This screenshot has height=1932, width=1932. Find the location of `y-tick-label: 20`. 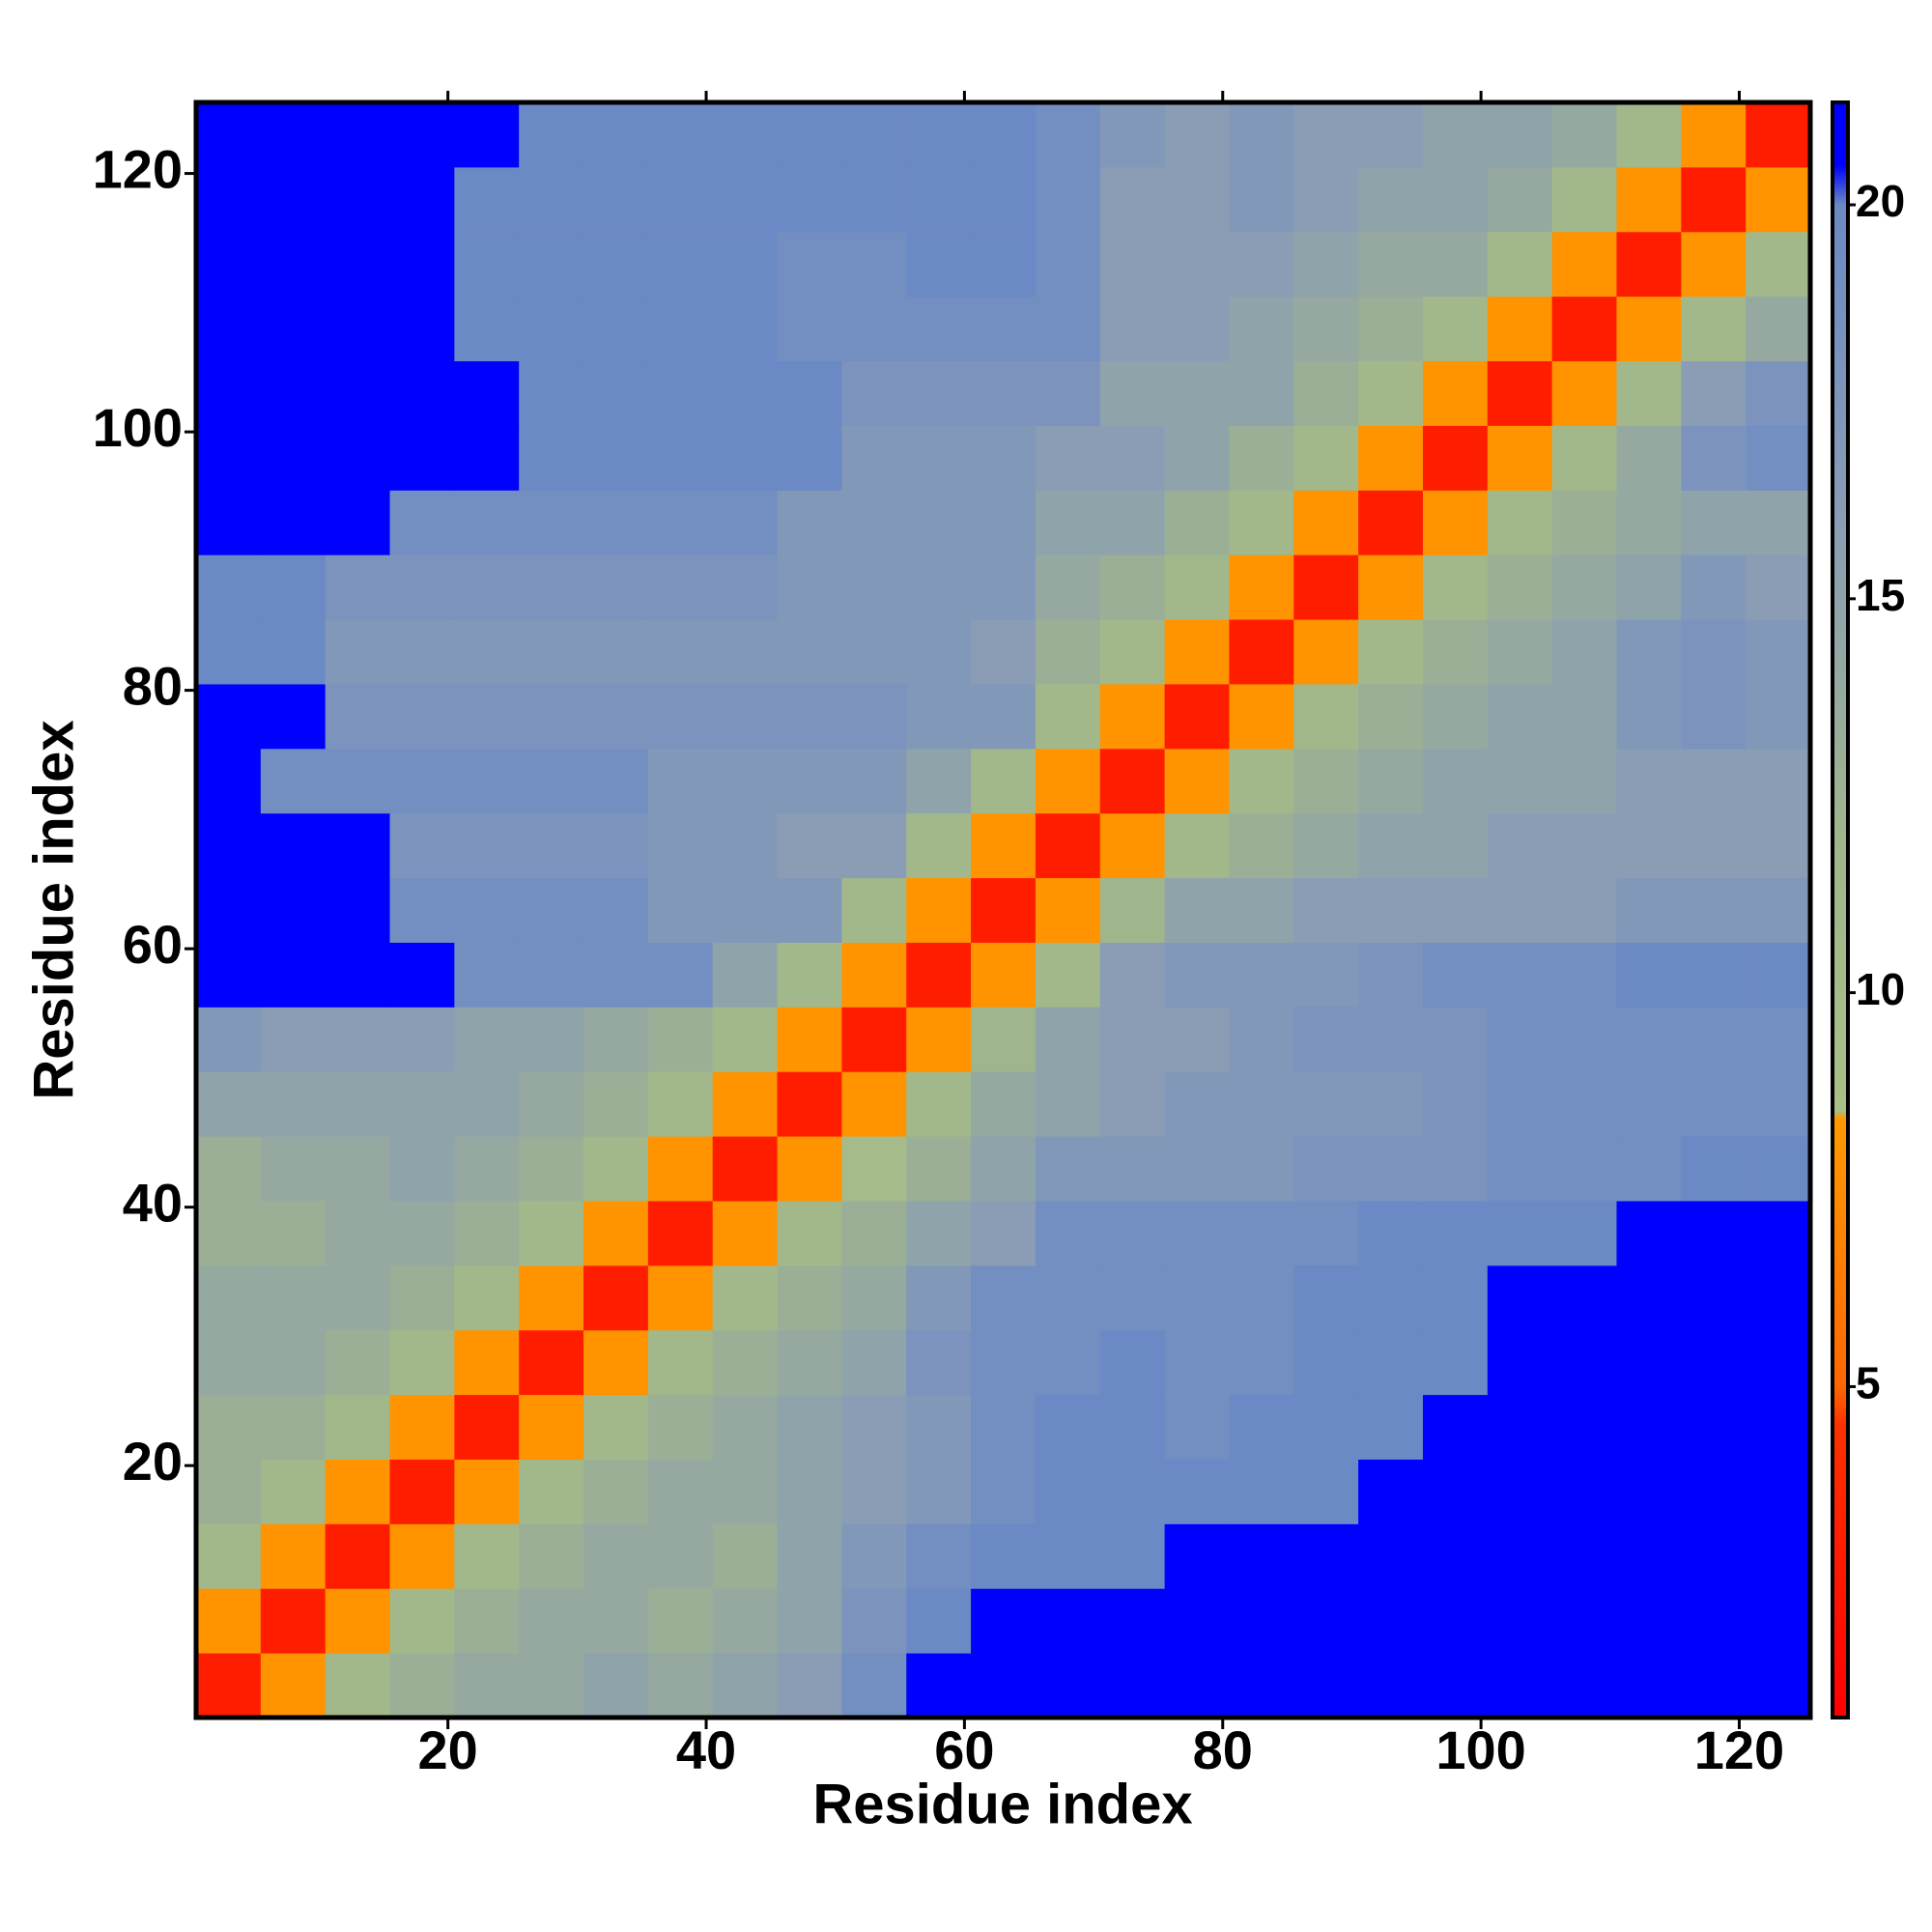

y-tick-label: 20 is located at coordinates (153, 1461).